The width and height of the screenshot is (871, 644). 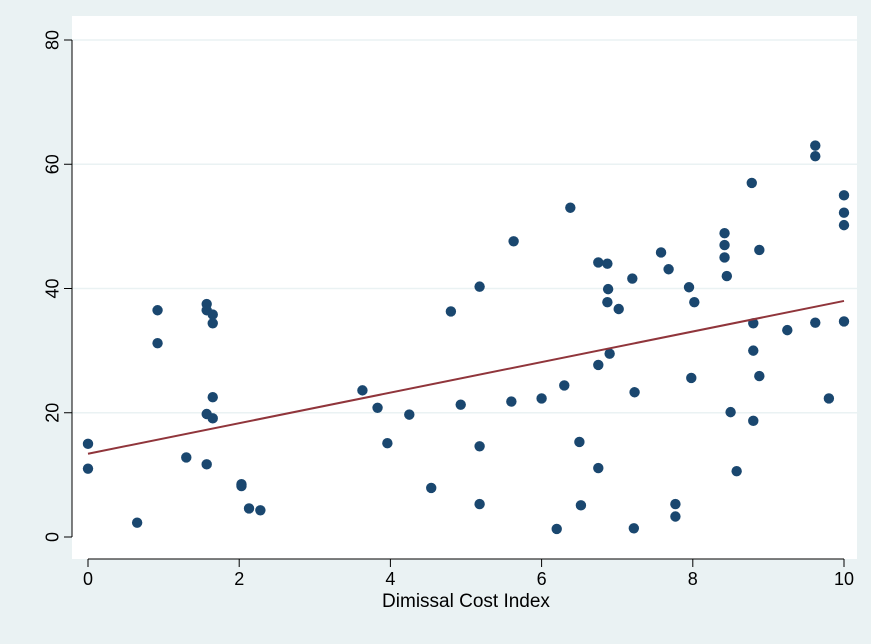 I want to click on y-ticks: 0 20 40 60 80, so click(x=57, y=286).